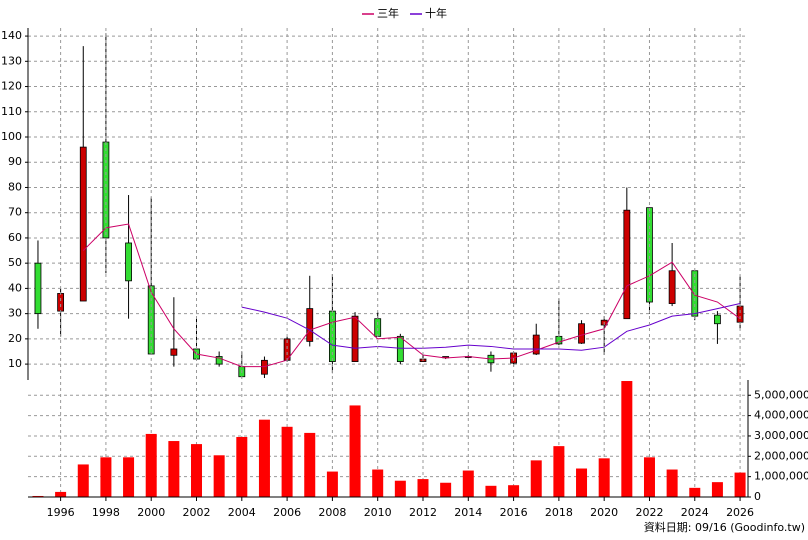 This screenshot has width=808, height=540. I want to click on ma-line, so click(491, 327).